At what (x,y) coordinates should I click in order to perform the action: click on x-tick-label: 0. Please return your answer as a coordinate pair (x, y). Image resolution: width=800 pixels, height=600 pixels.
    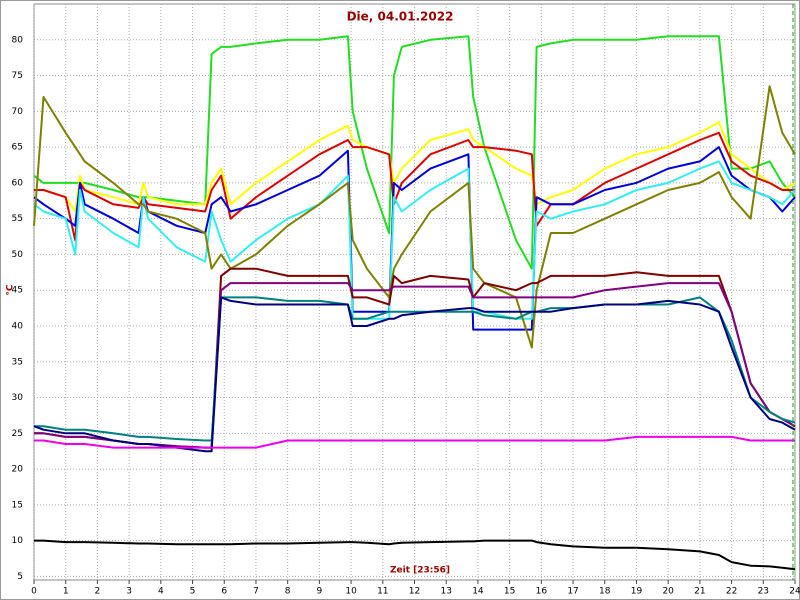
    Looking at the image, I should click on (34, 592).